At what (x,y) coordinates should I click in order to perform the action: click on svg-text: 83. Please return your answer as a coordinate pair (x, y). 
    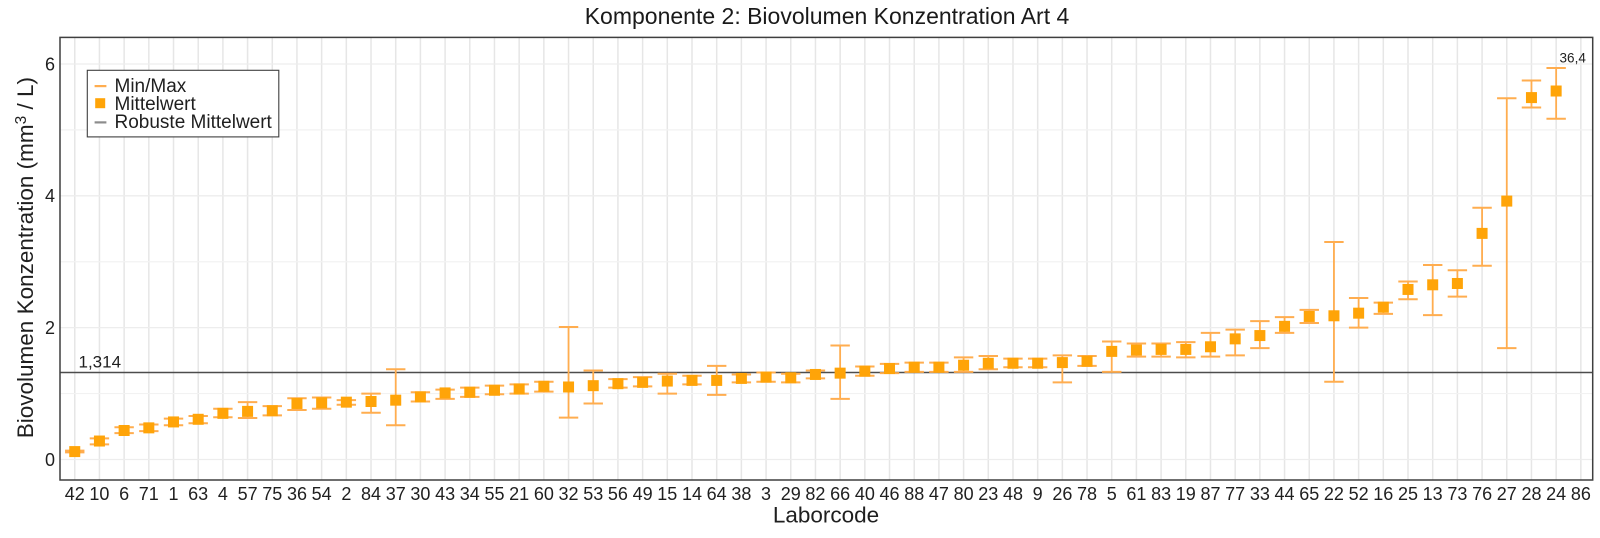
    Looking at the image, I should click on (1161, 494).